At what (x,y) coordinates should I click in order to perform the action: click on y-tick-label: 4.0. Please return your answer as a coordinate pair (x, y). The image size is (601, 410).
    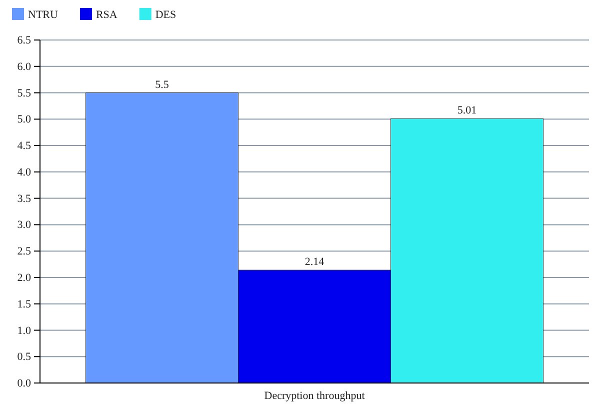
    Looking at the image, I should click on (24, 172).